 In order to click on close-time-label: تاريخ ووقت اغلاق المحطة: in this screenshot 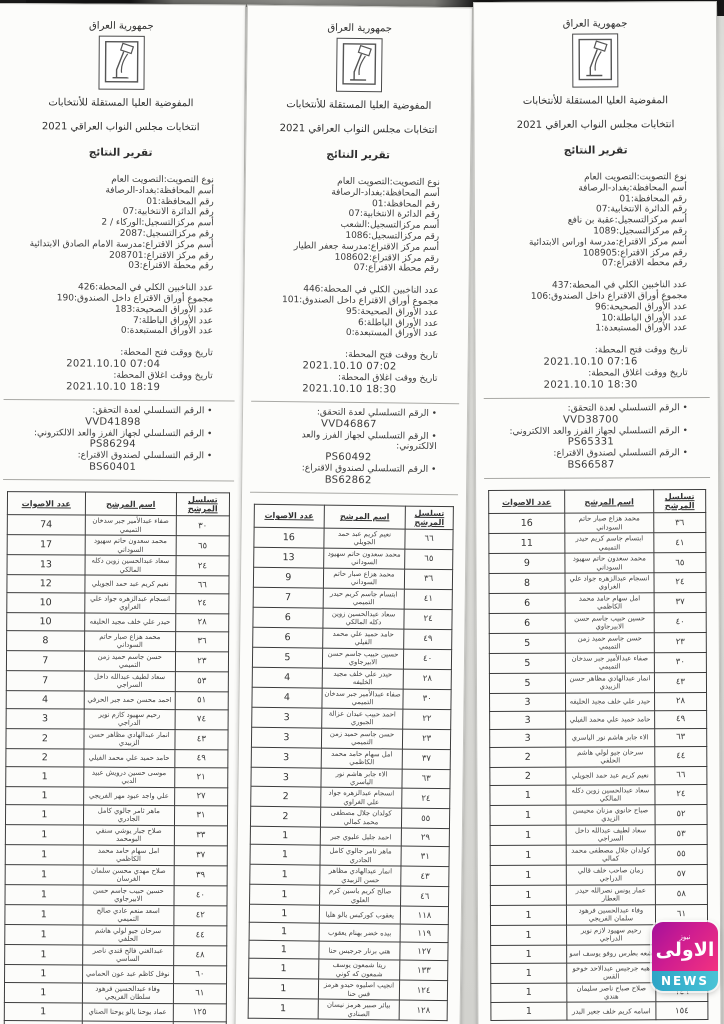, I will do `click(638, 373)`.